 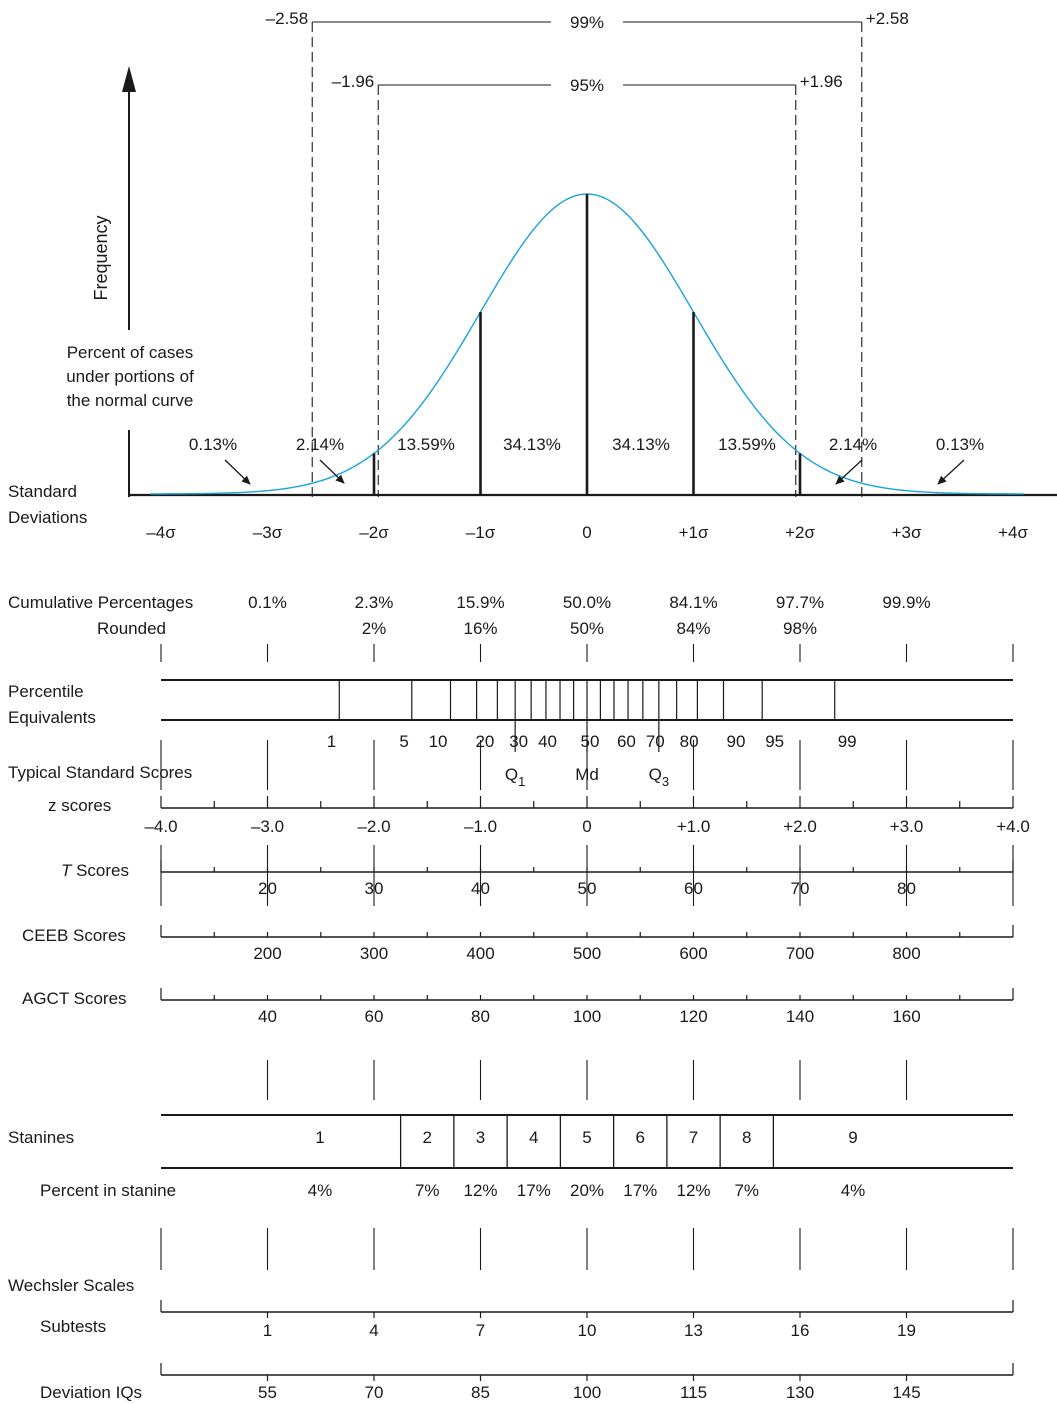 I want to click on quartile-label: Md, so click(x=587, y=774).